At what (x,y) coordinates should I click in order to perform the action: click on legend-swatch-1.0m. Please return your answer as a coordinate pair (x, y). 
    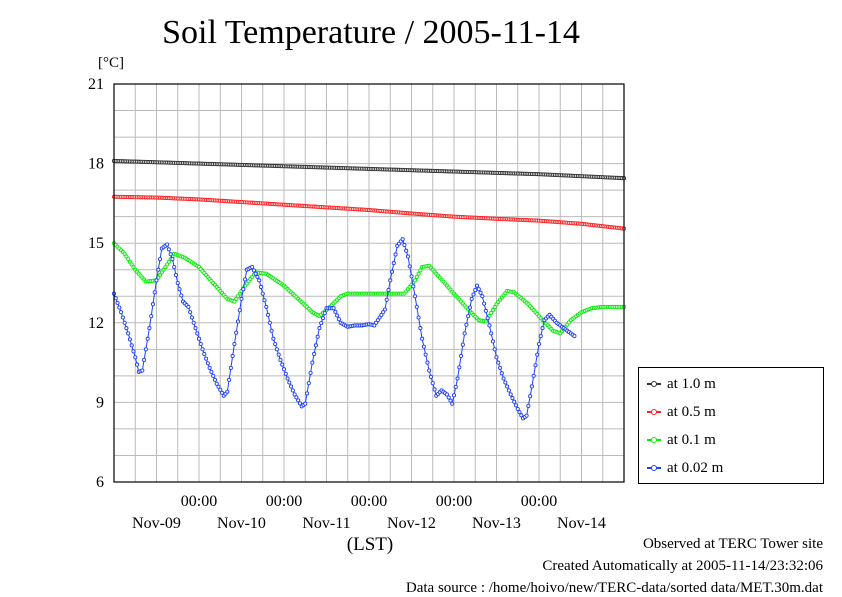
    Looking at the image, I should click on (654, 384).